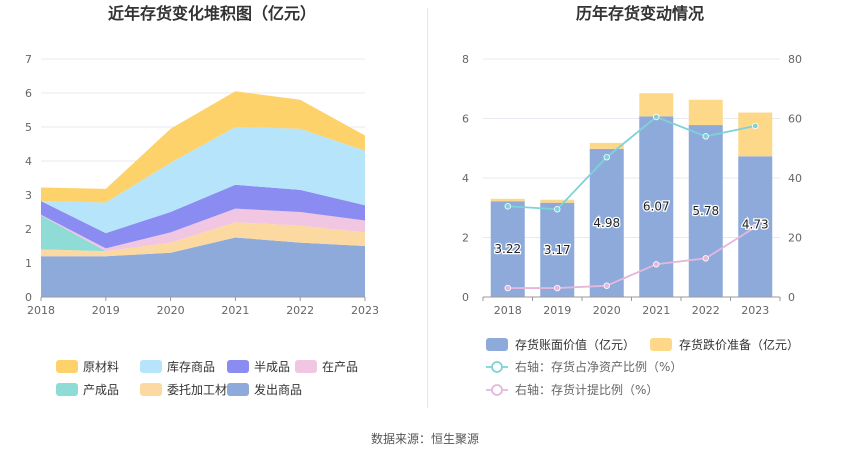  Describe the element at coordinates (28, 263) in the screenshot. I see `left-y-tick-label: 1` at that location.